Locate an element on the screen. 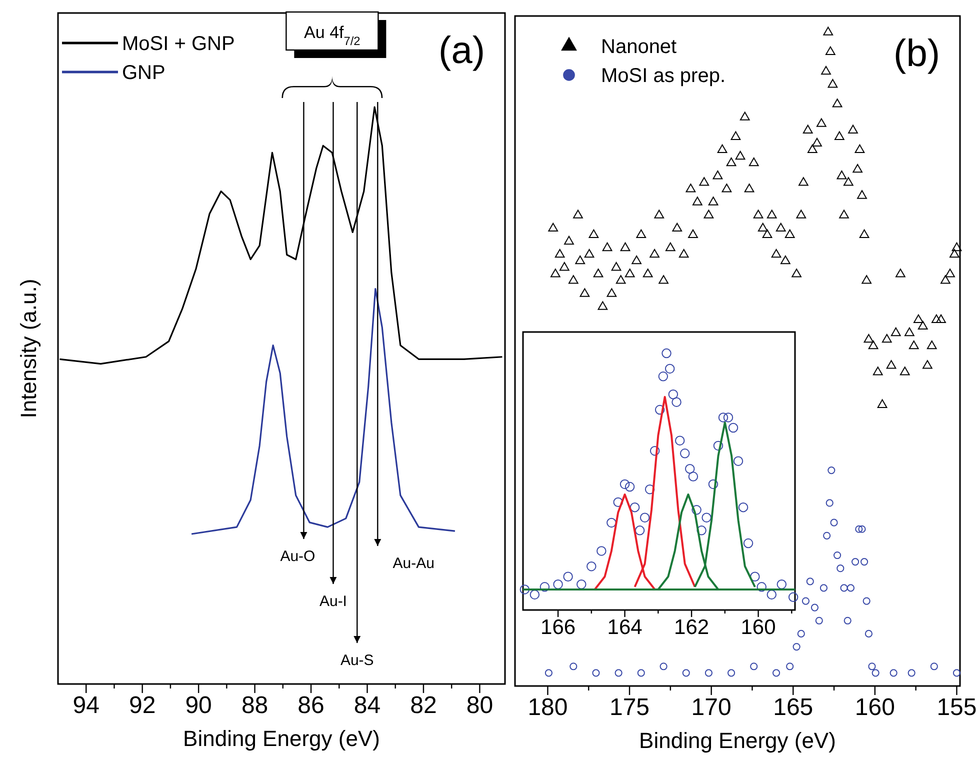 Image resolution: width=977 pixels, height=760 pixels. legend-label: Nanonet is located at coordinates (639, 47).